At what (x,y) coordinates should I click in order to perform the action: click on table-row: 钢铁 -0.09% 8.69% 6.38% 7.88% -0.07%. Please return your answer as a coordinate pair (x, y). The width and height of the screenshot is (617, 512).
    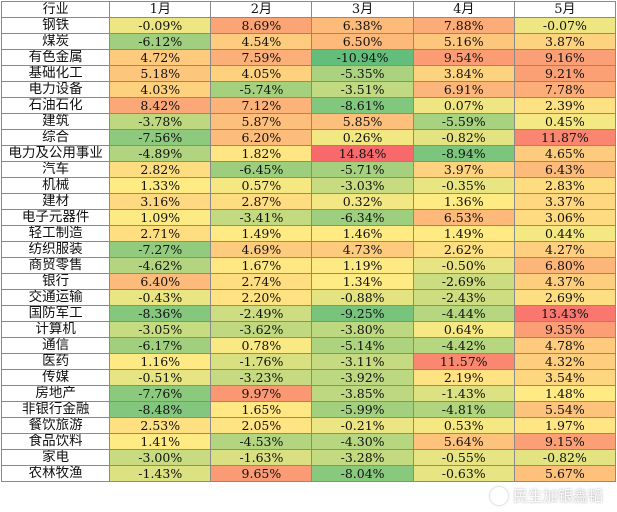
    Looking at the image, I should click on (308, 25).